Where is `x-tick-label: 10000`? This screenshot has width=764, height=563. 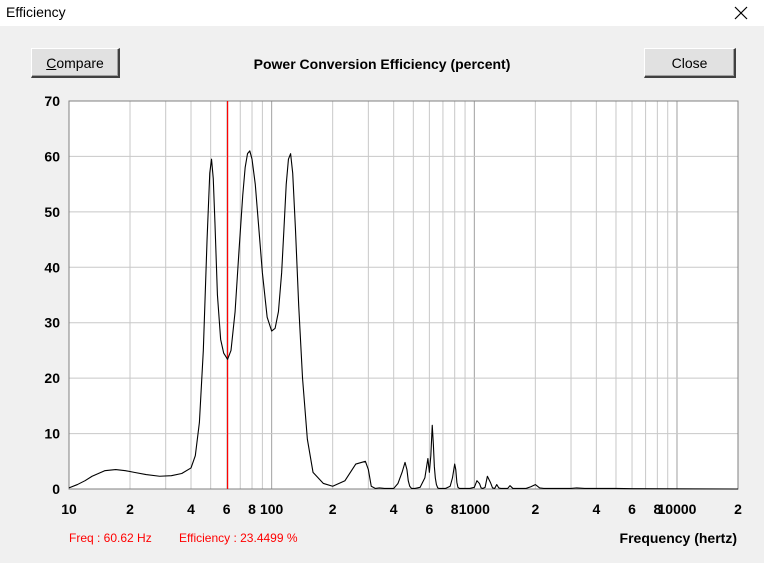
x-tick-label: 10000 is located at coordinates (677, 509).